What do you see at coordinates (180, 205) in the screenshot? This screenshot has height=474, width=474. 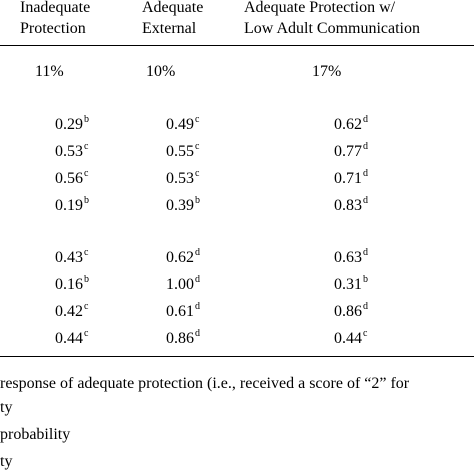 I see `cell-value: 0.39` at bounding box center [180, 205].